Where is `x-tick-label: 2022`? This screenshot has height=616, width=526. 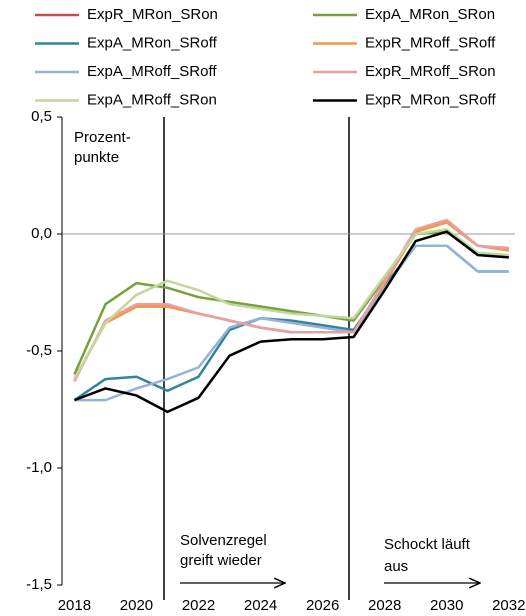
x-tick-label: 2022 is located at coordinates (198, 605).